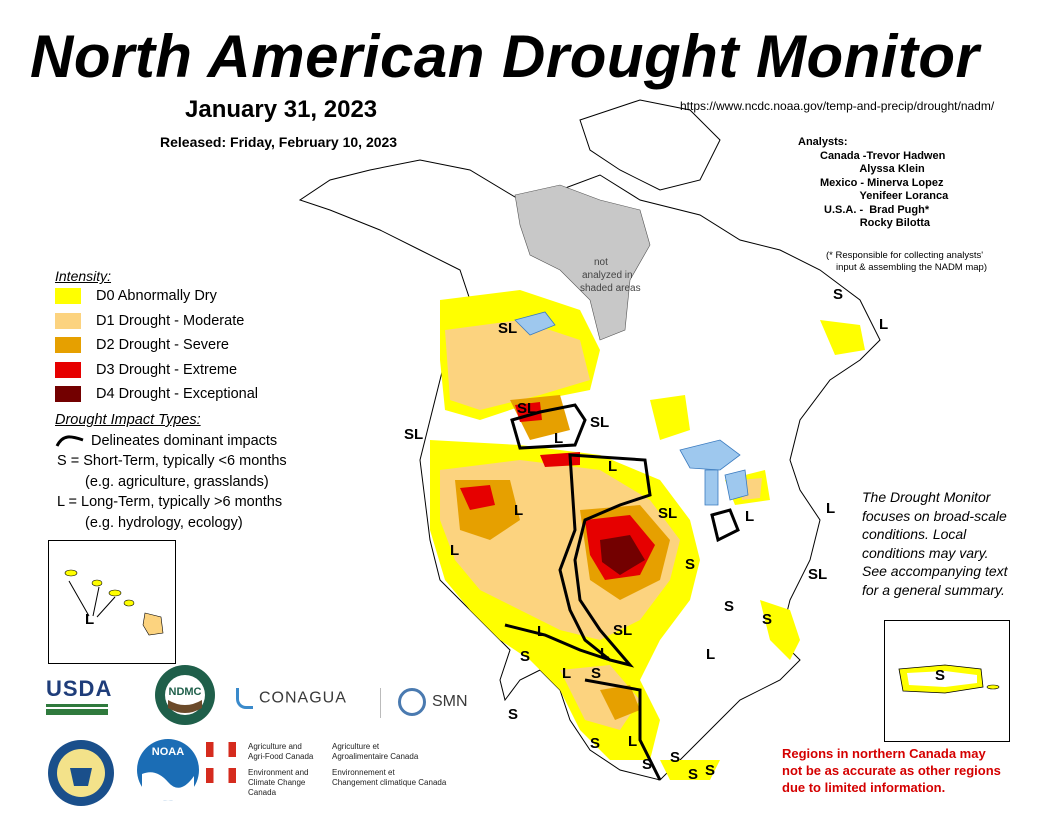  I want to click on analyst-row: Canada -Trevor Hadwen, so click(883, 155).